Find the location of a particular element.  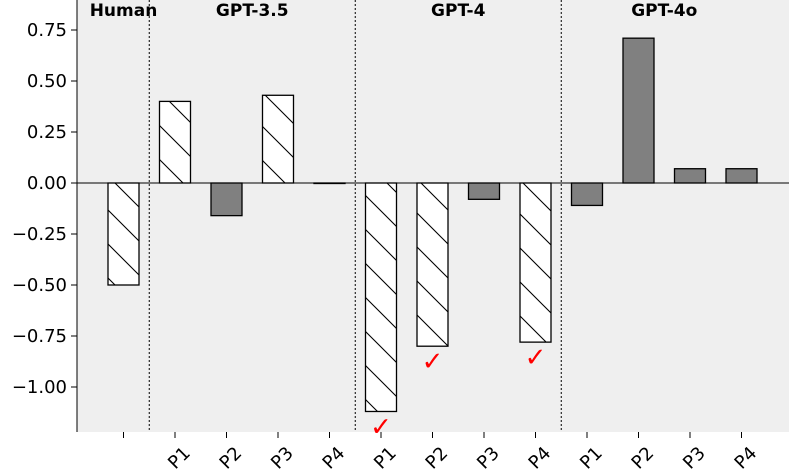

group-label: GPT-3.5 is located at coordinates (252, 11).